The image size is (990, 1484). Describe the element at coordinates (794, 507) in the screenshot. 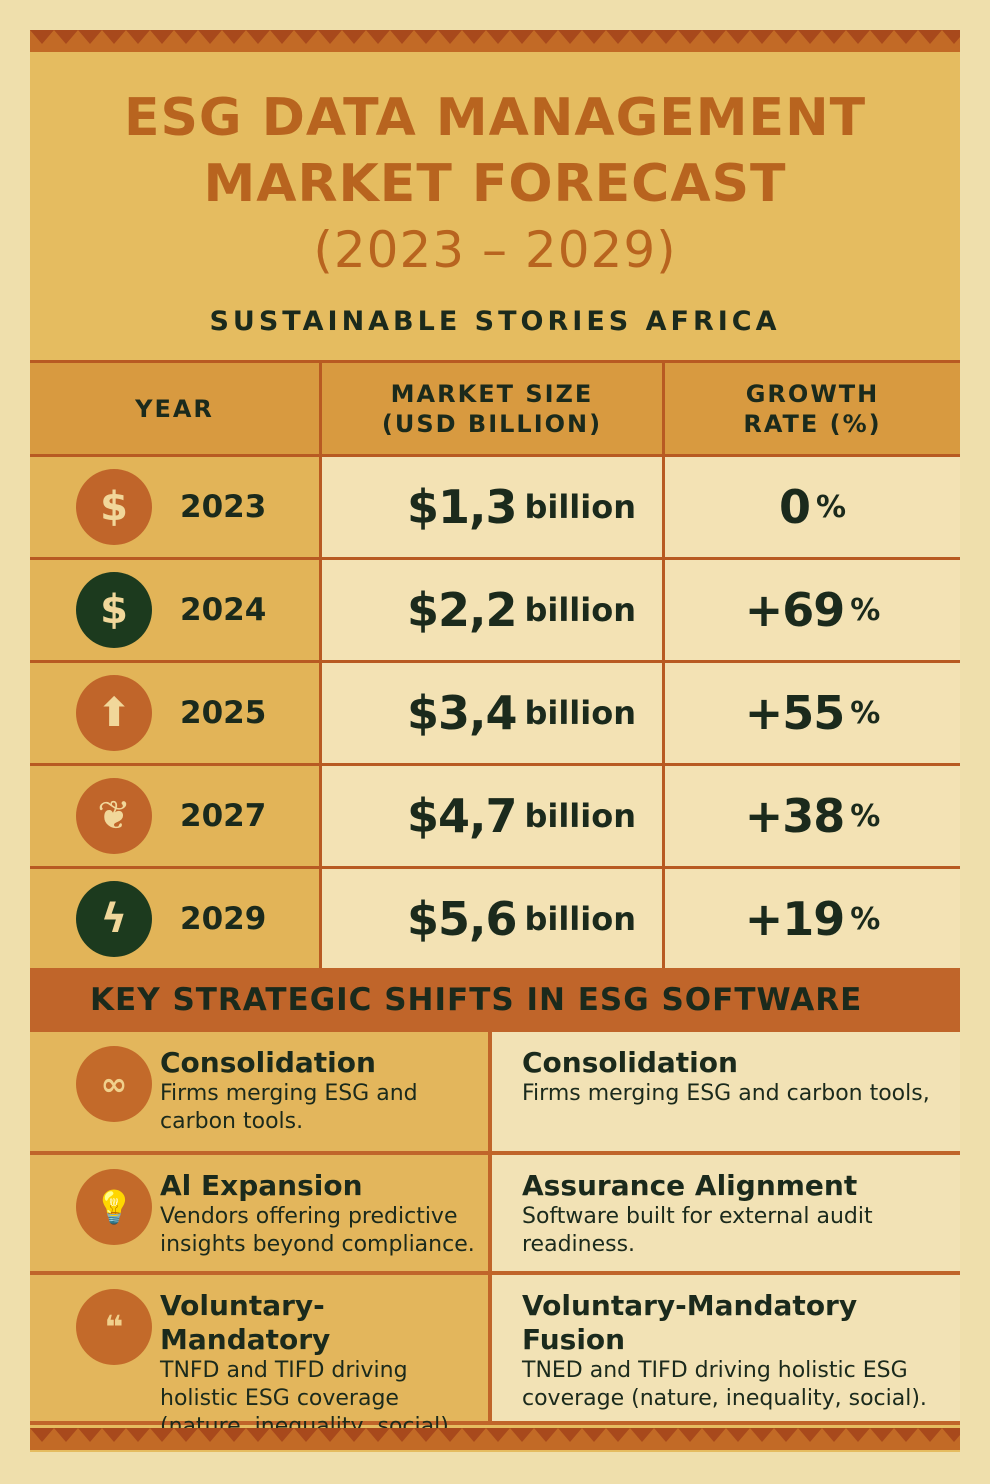

I see `growth-value: 0` at that location.